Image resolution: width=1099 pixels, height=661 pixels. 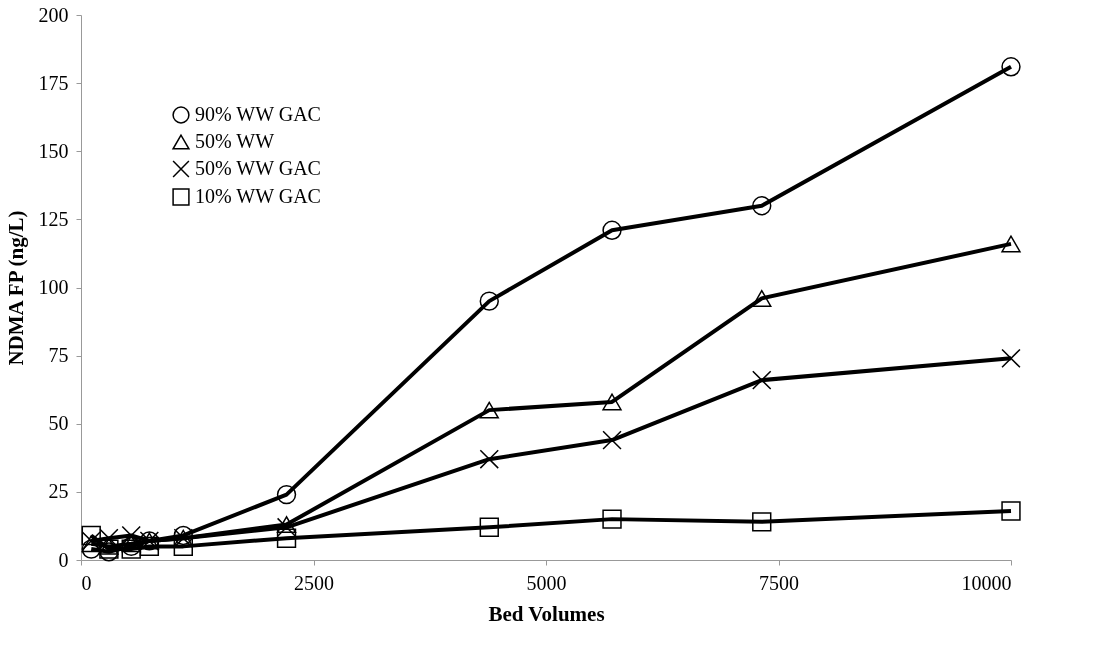 What do you see at coordinates (235, 141) in the screenshot?
I see `legend-label: 50% WW` at bounding box center [235, 141].